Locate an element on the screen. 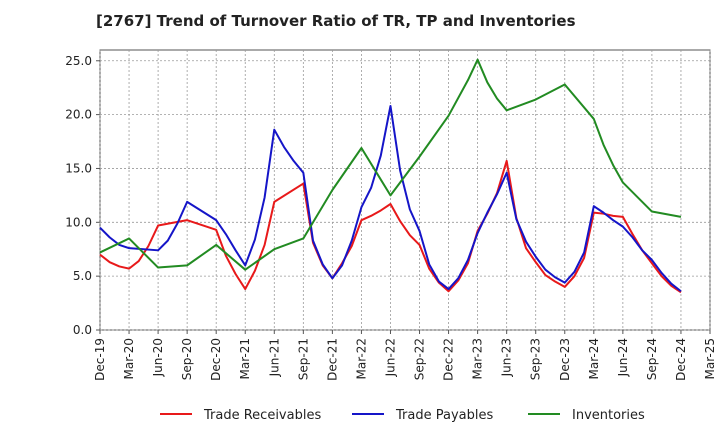  x-tick-label: Jun-24 is located at coordinates (623, 357).